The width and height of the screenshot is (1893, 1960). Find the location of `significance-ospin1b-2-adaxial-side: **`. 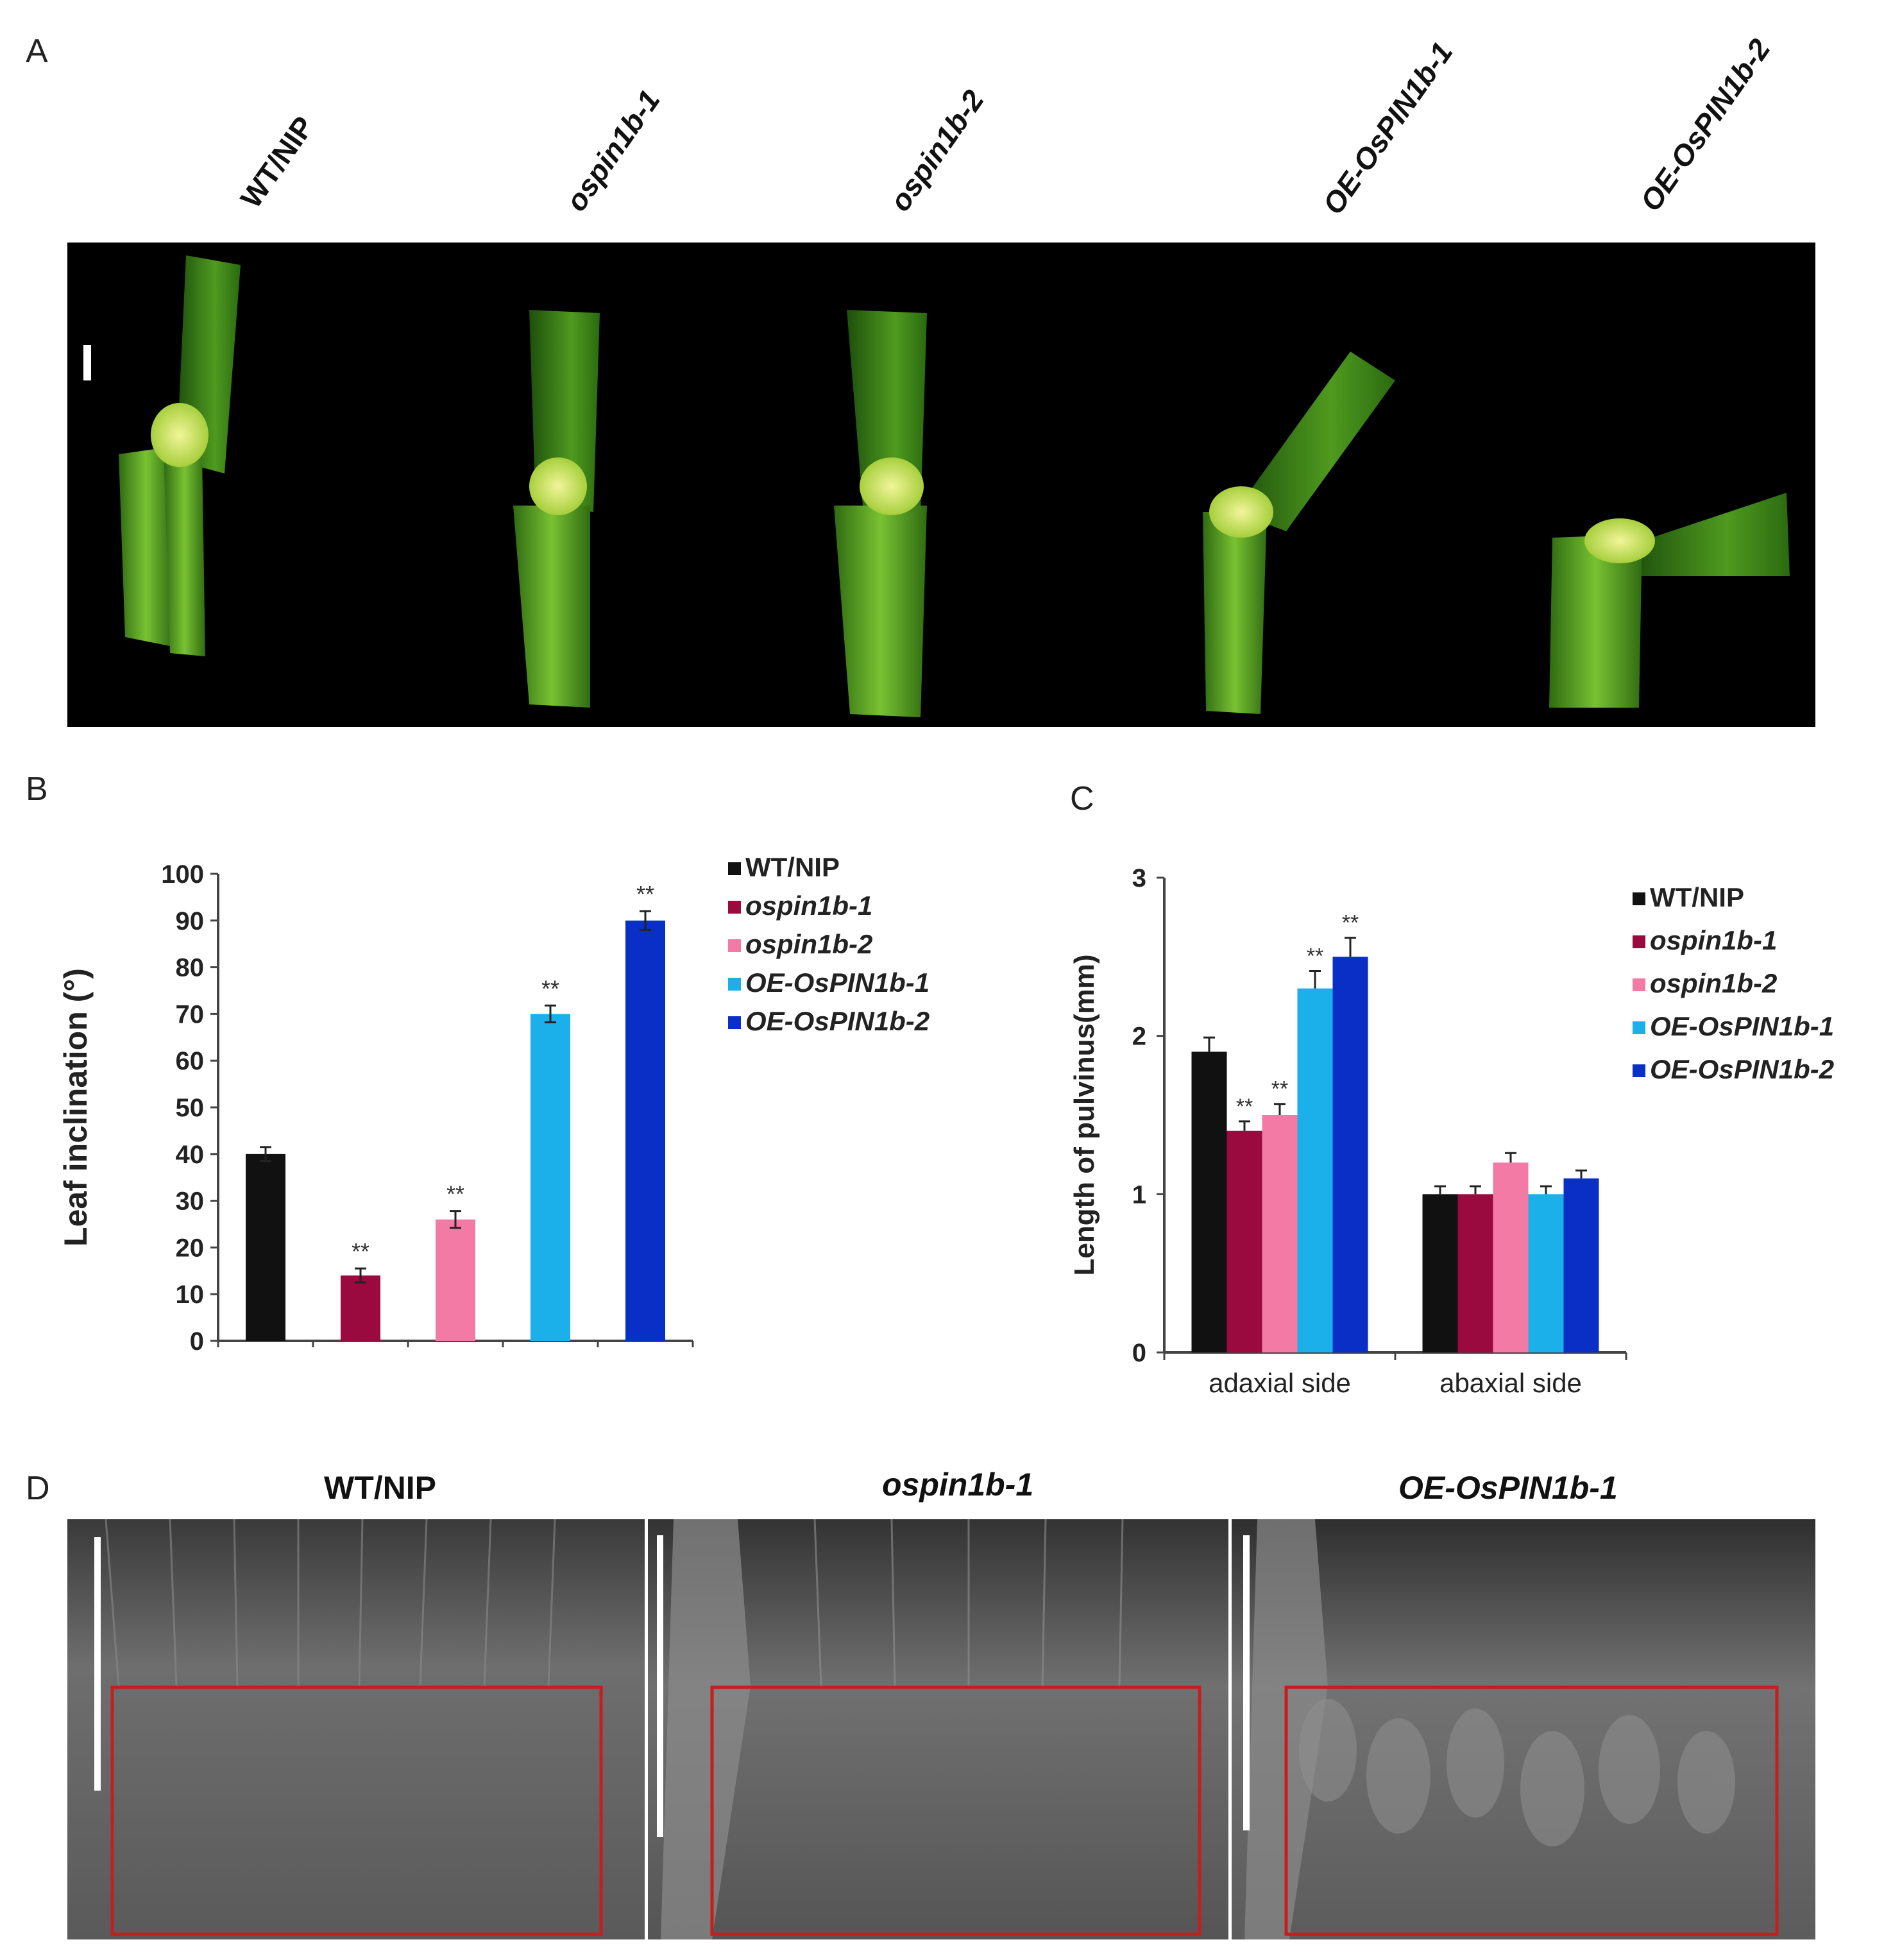

significance-ospin1b-2-adaxial-side: ** is located at coordinates (1279, 1089).